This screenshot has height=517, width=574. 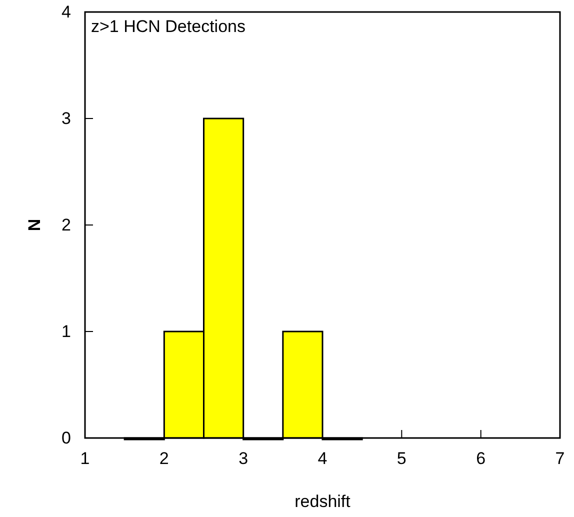 What do you see at coordinates (66, 331) in the screenshot?
I see `y-tick-label: 1` at bounding box center [66, 331].